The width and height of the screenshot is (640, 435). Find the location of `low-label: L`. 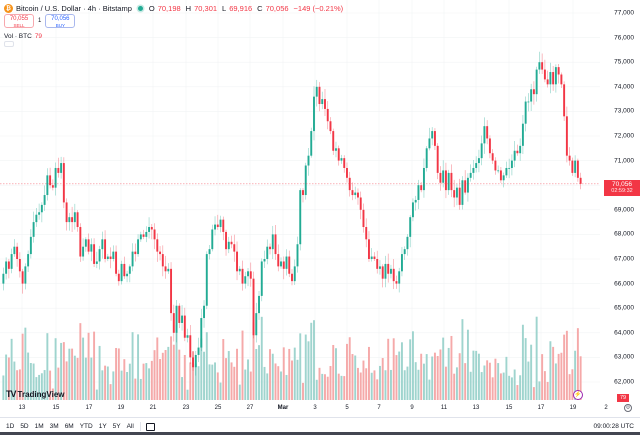

low-label: L is located at coordinates (224, 8).